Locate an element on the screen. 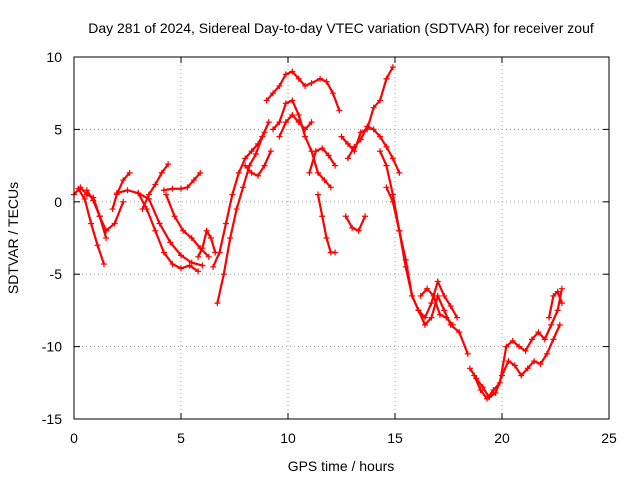 The width and height of the screenshot is (640, 480). x-tick-label: 5 is located at coordinates (181, 438).